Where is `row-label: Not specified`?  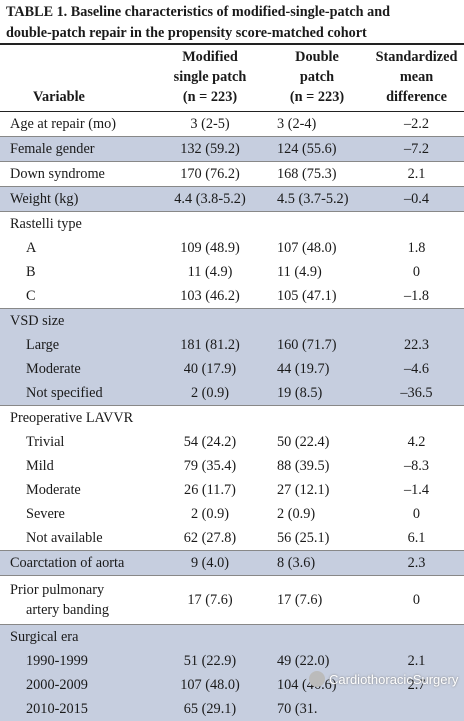
row-label: Not specified is located at coordinates (77, 393).